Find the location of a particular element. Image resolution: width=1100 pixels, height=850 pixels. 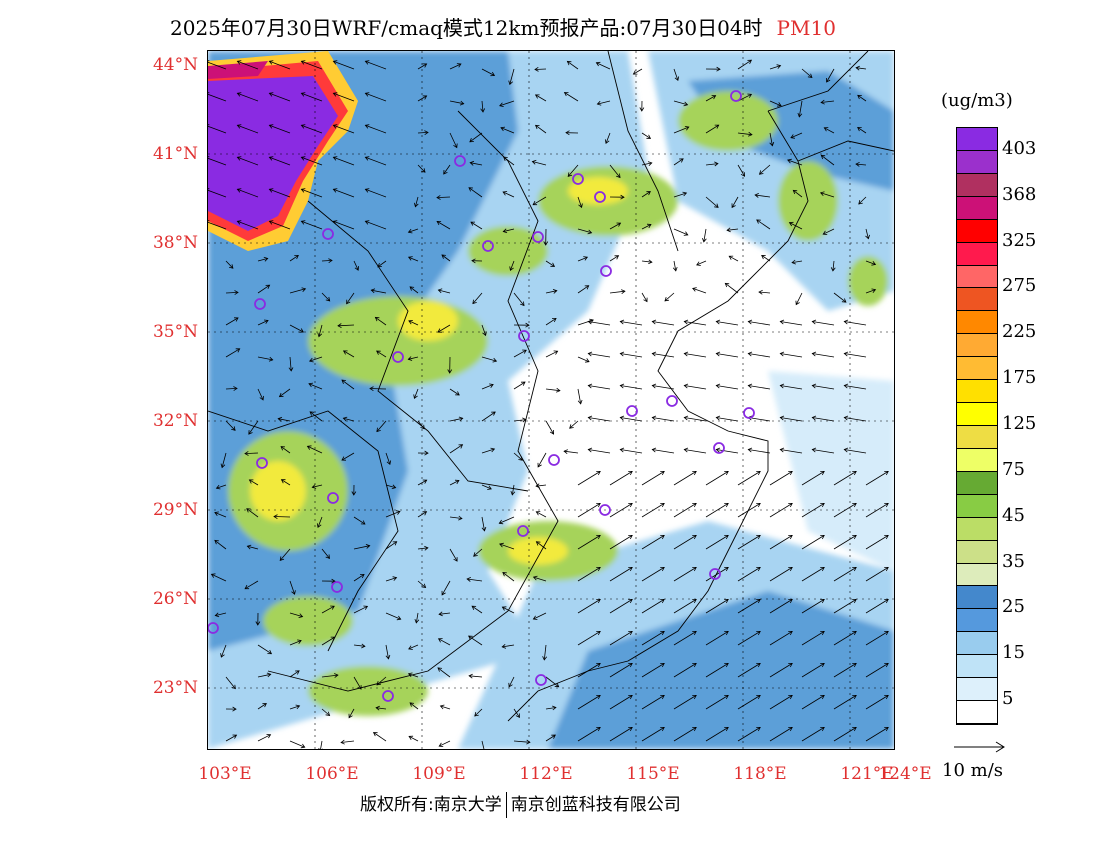

color-bar-label: 75 is located at coordinates (1013, 469).